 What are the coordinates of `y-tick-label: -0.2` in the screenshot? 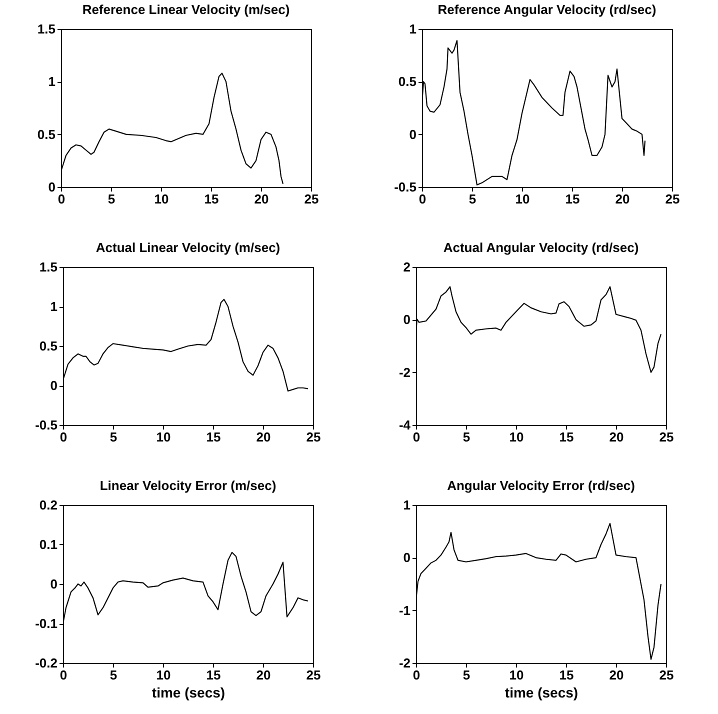 It's located at (45, 663).